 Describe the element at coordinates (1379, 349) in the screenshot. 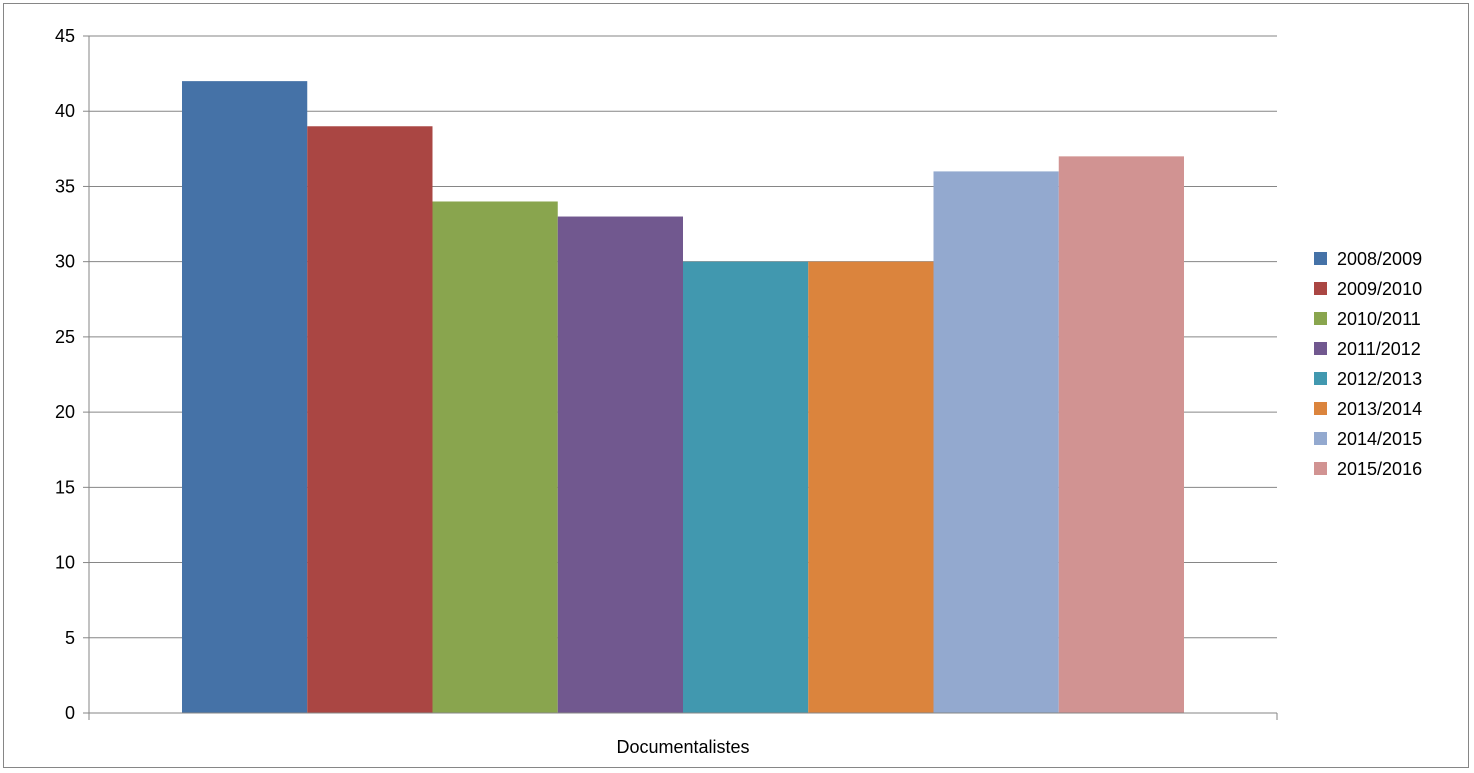

I see `legend-label: 2011/2012` at that location.